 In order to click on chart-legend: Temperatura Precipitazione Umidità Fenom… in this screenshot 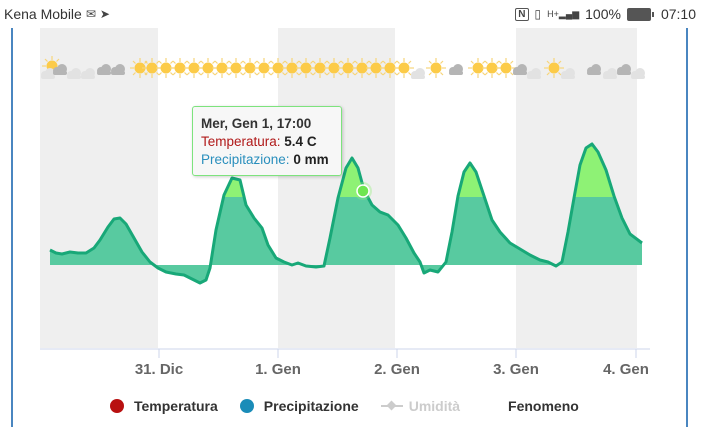, I will do `click(355, 406)`.